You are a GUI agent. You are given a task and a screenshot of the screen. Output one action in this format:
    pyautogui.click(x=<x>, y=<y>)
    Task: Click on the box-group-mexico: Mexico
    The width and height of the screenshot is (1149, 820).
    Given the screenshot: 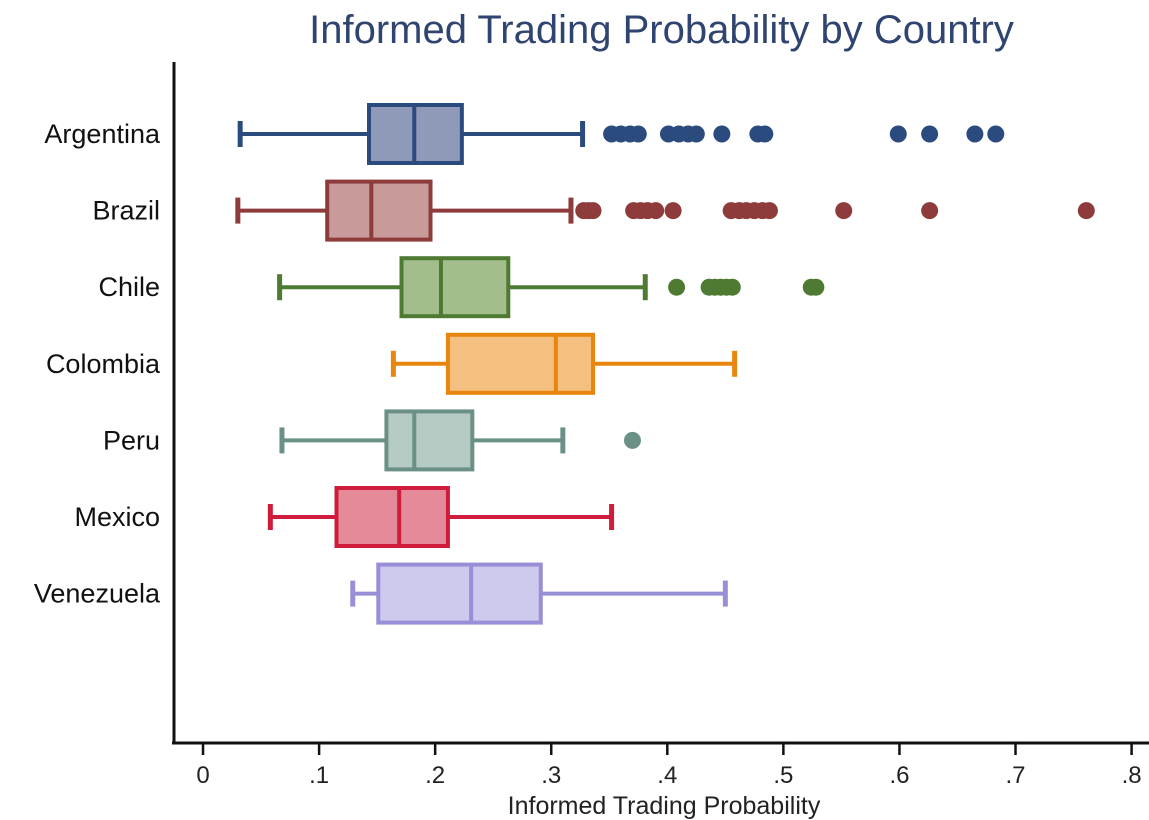 What is the action you would take?
    pyautogui.click(x=344, y=517)
    